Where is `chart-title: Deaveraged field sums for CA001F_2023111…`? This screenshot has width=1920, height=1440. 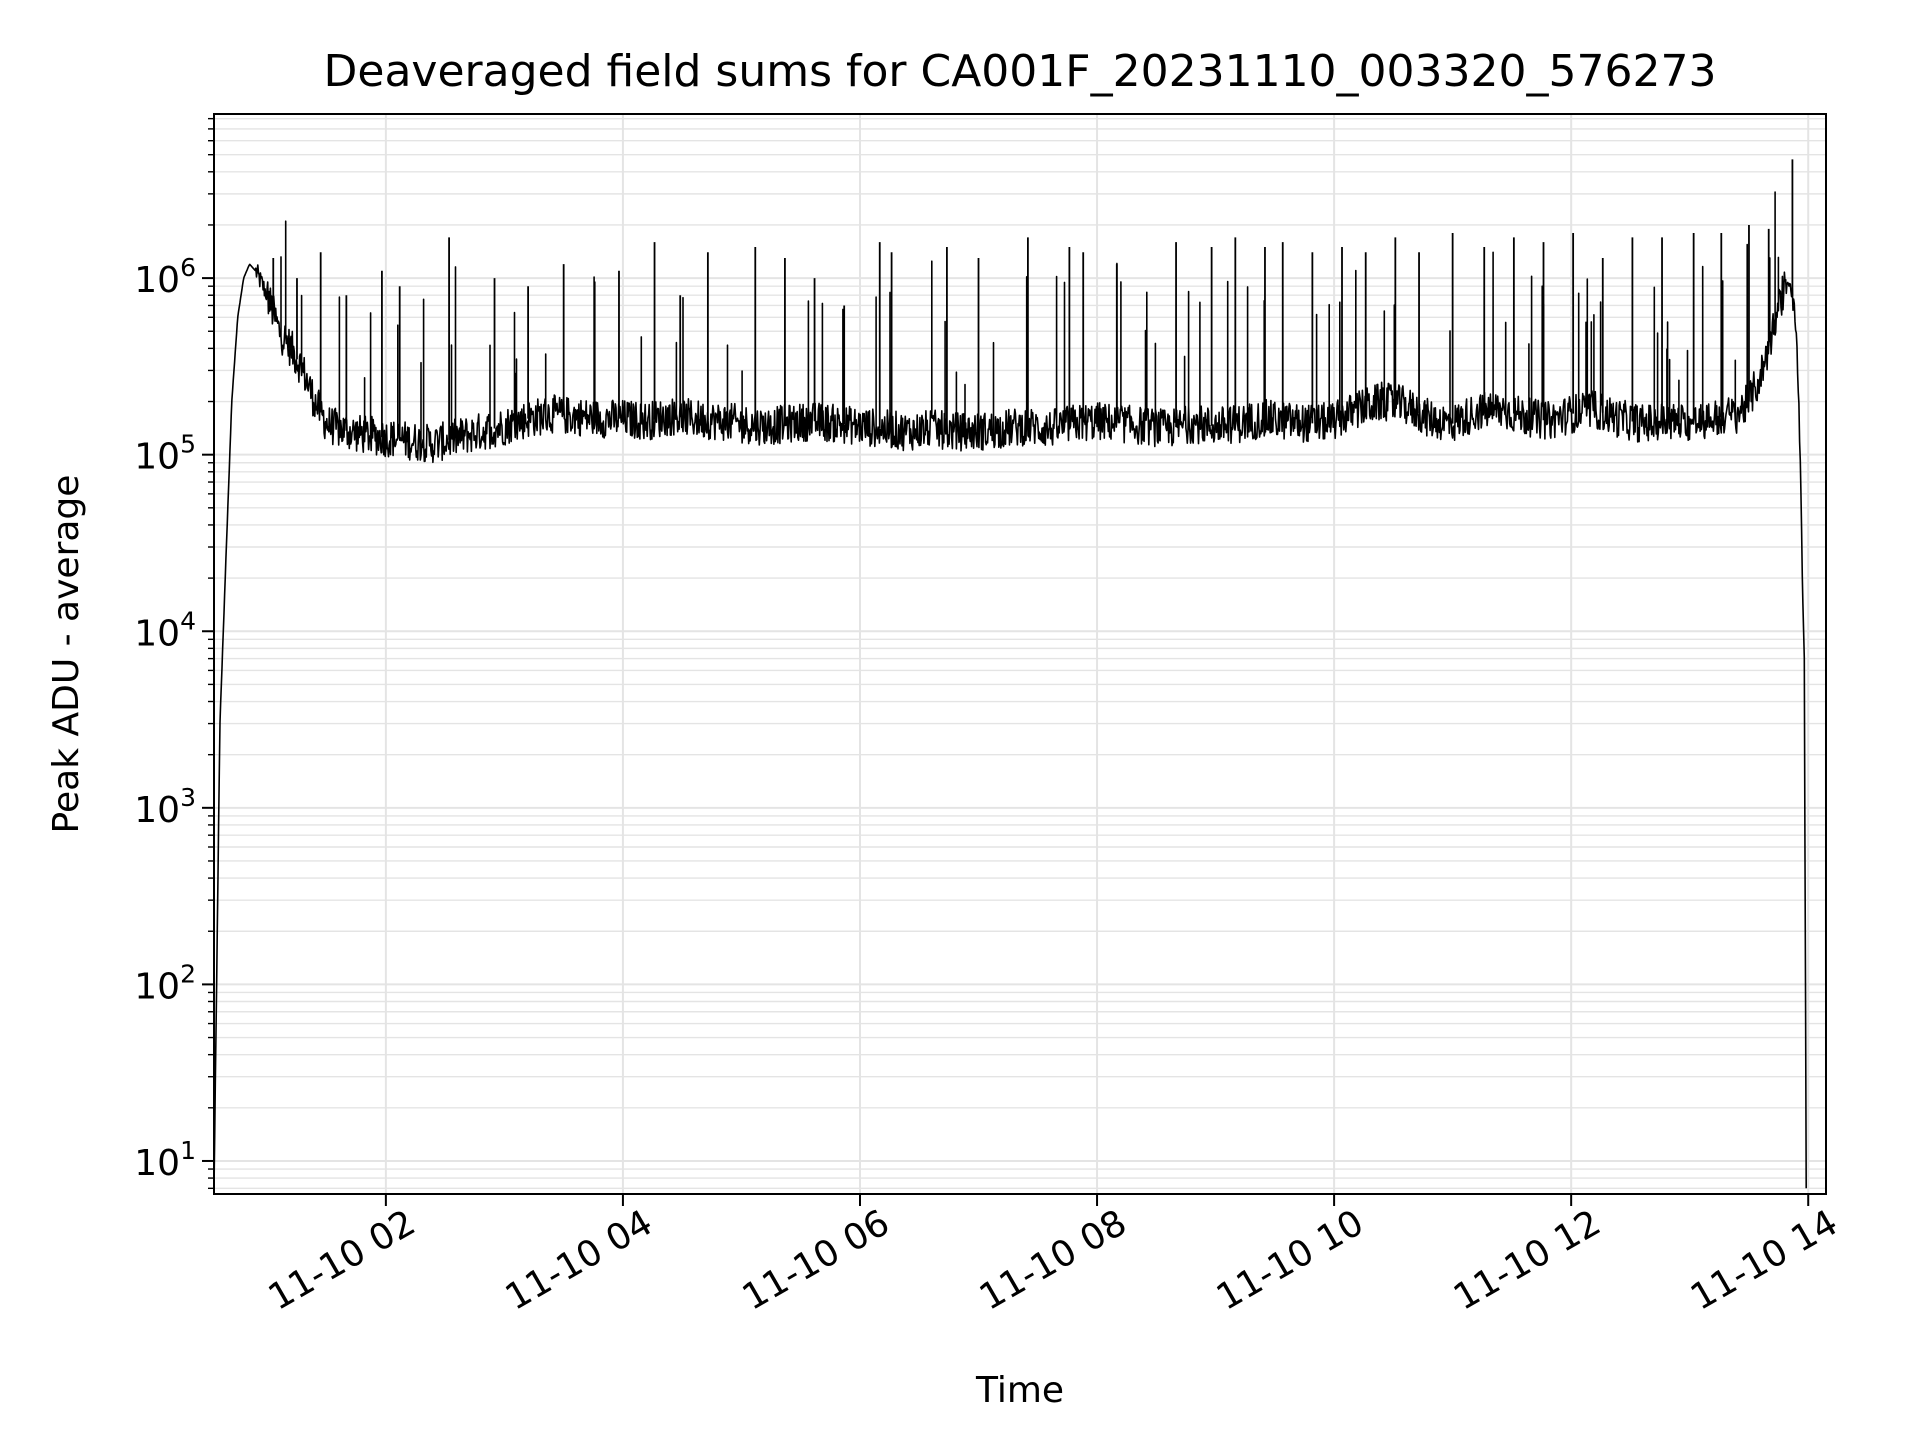 chart-title: Deaveraged field sums for CA001F_2023111… is located at coordinates (1020, 71).